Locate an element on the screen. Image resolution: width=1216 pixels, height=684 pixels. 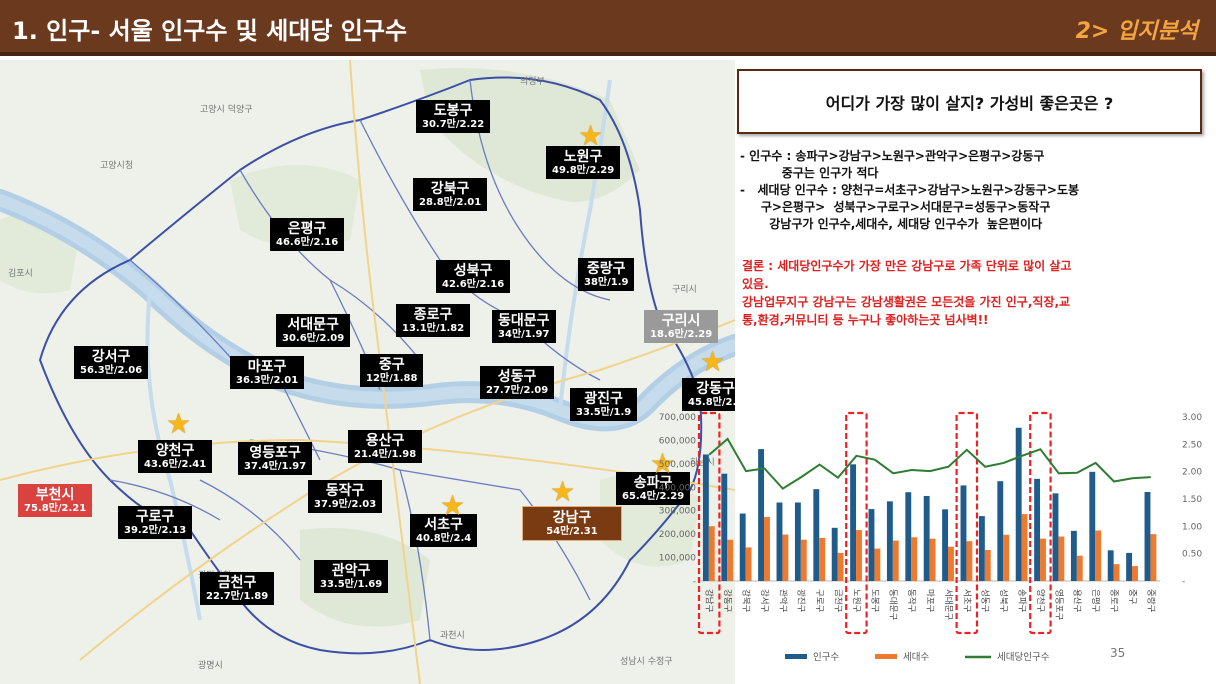
conclusion-line: 있음. is located at coordinates (755, 284).